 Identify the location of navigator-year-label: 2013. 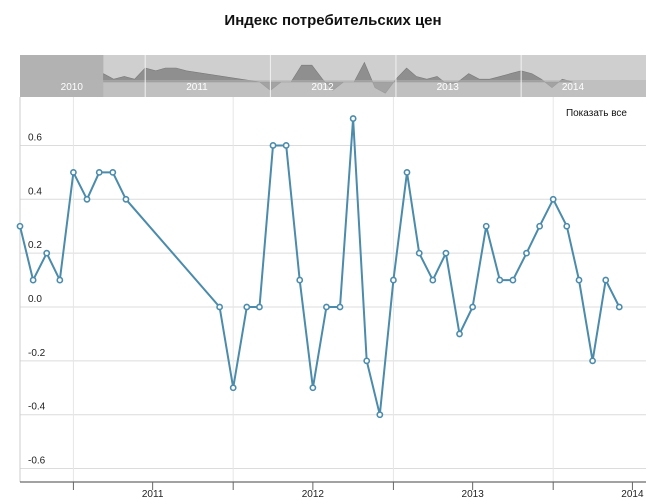
(448, 87).